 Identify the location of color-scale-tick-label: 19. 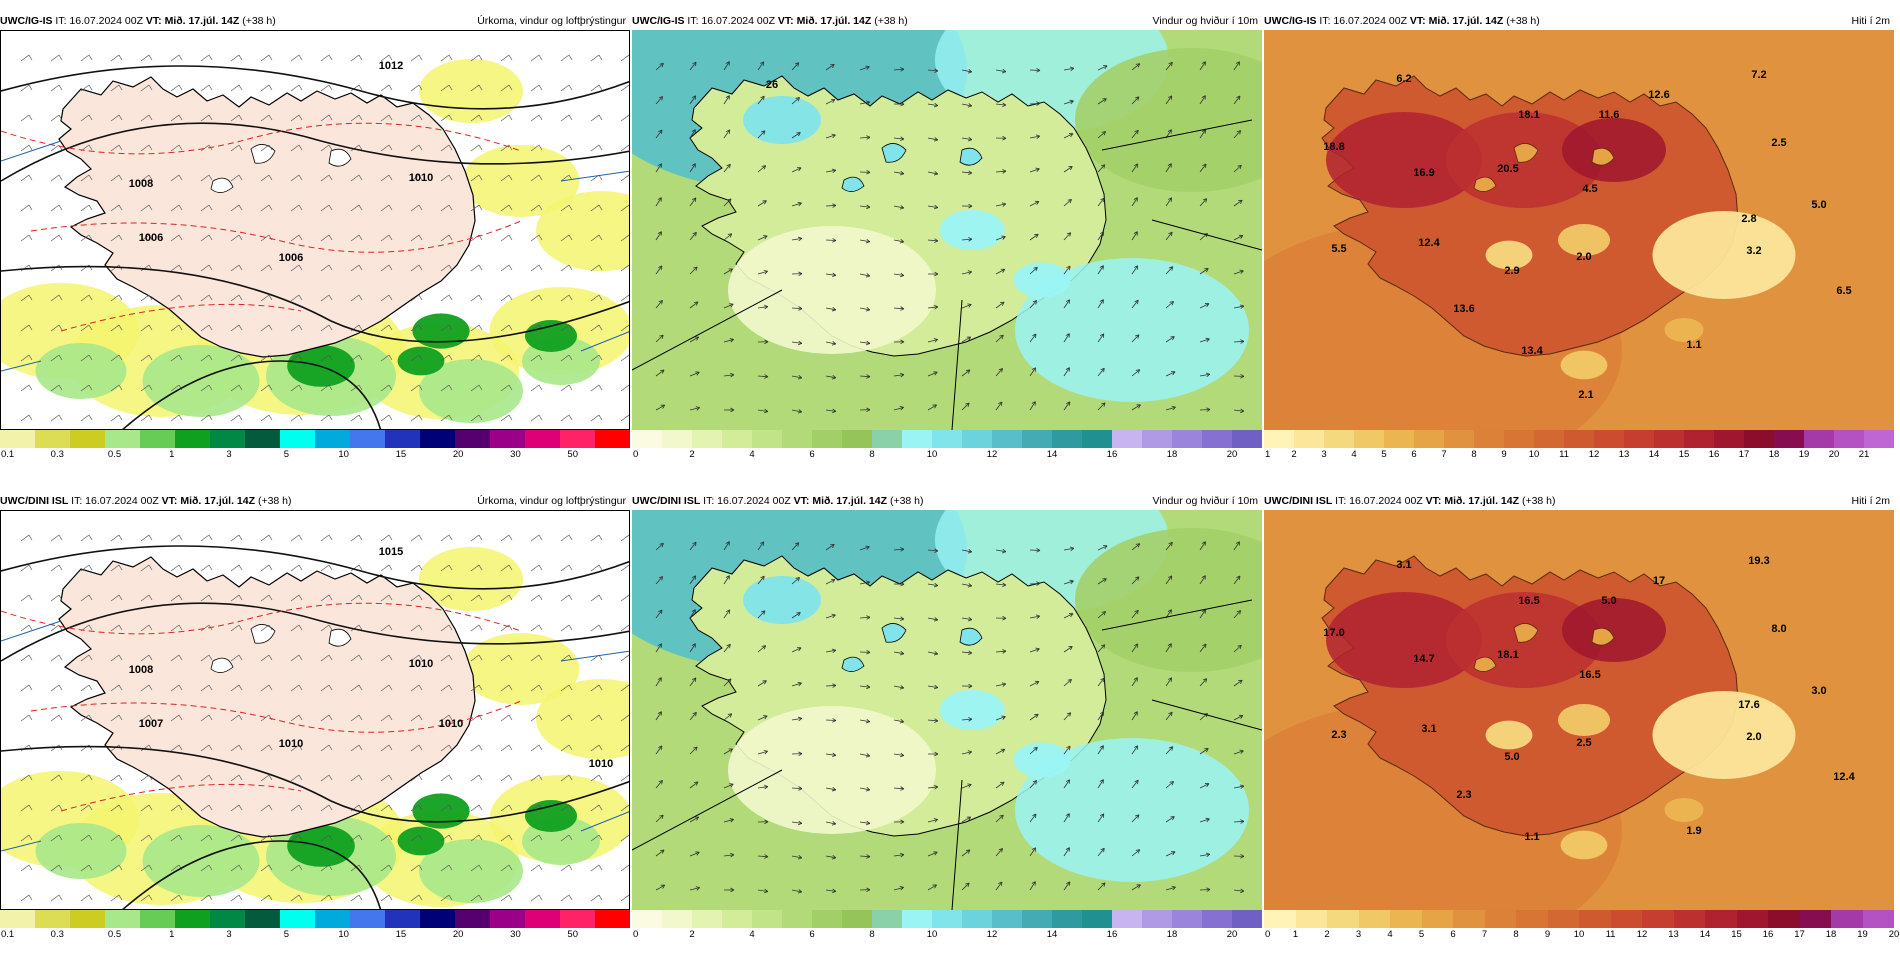
(1862, 934).